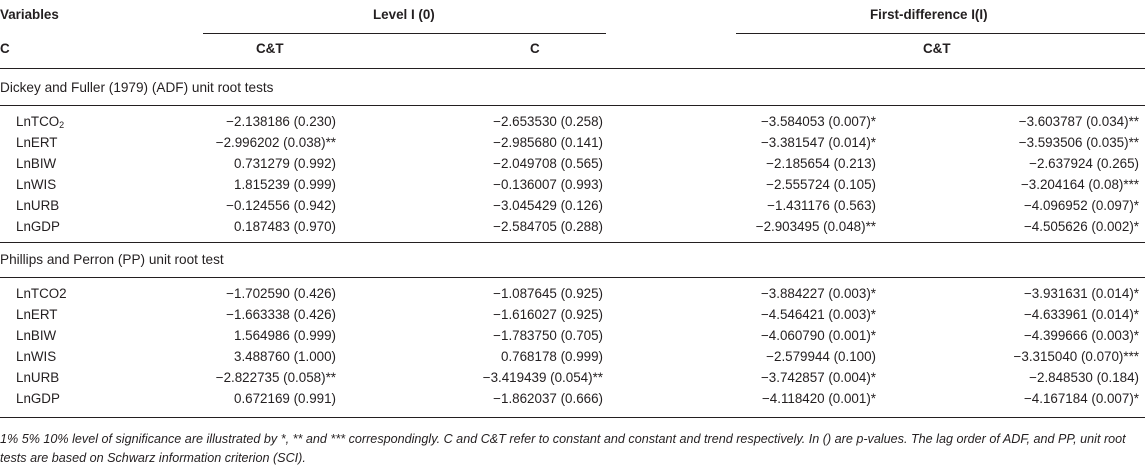 The image size is (1145, 468). Describe the element at coordinates (29, 14) in the screenshot. I see `header-variables: Variables` at that location.